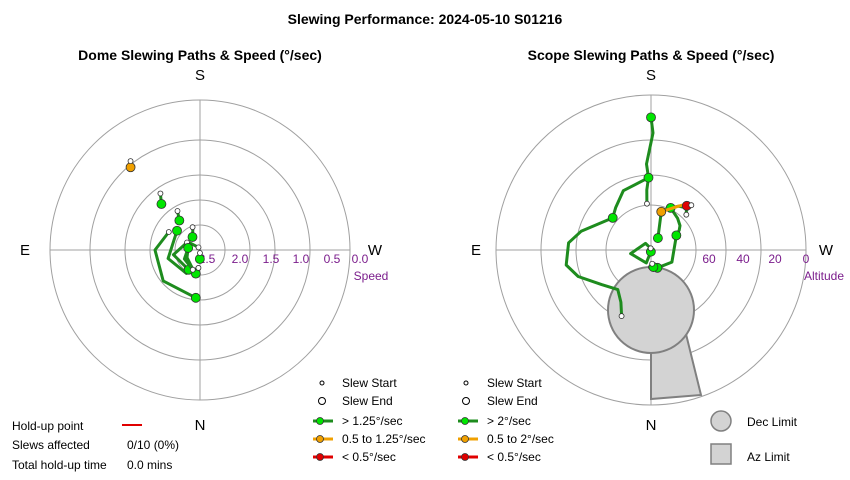  What do you see at coordinates (476, 250) in the screenshot?
I see `scope-cardinal-left: E` at bounding box center [476, 250].